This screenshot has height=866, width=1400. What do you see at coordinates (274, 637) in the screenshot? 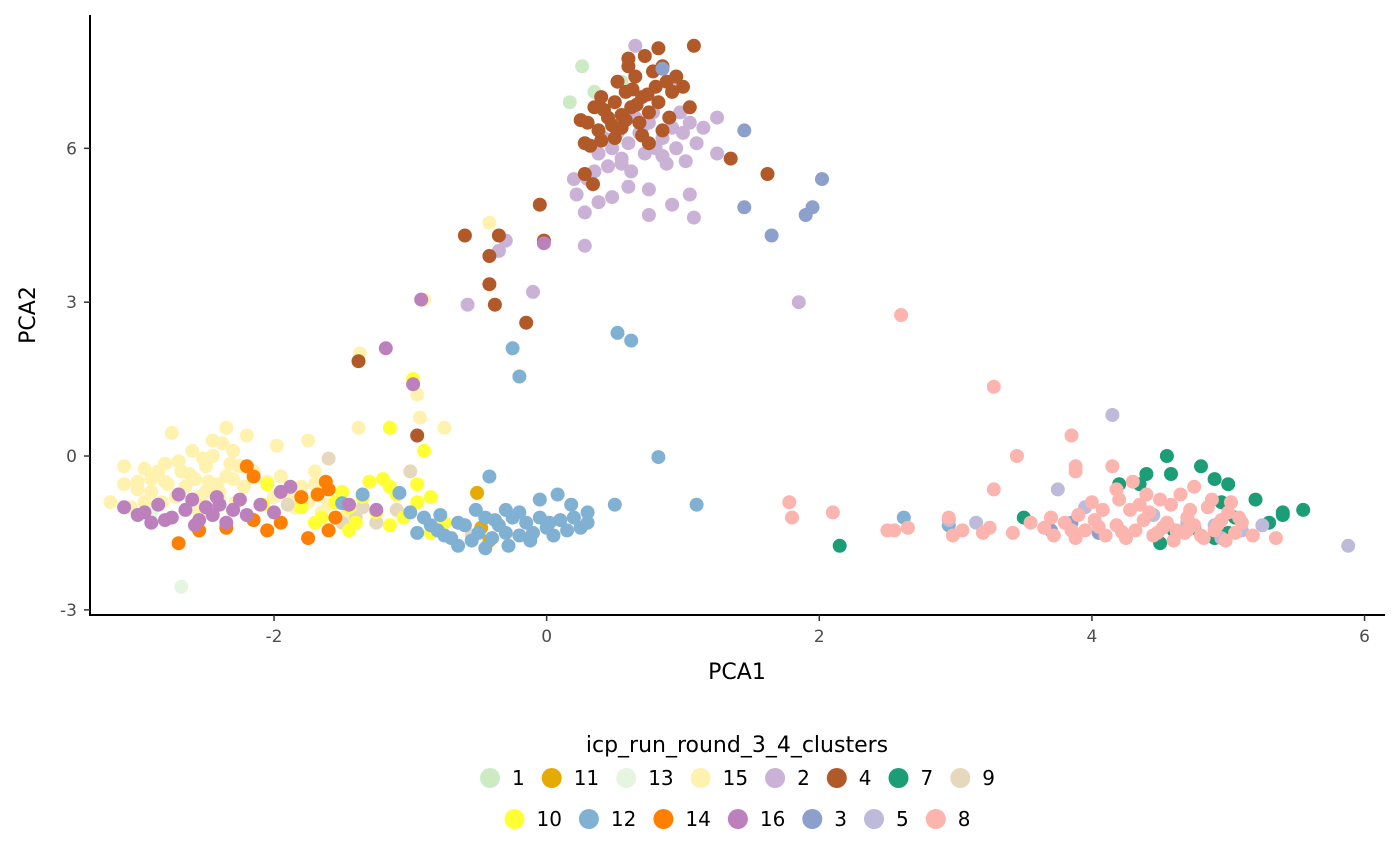
I see `x-tick-label: -2` at bounding box center [274, 637].